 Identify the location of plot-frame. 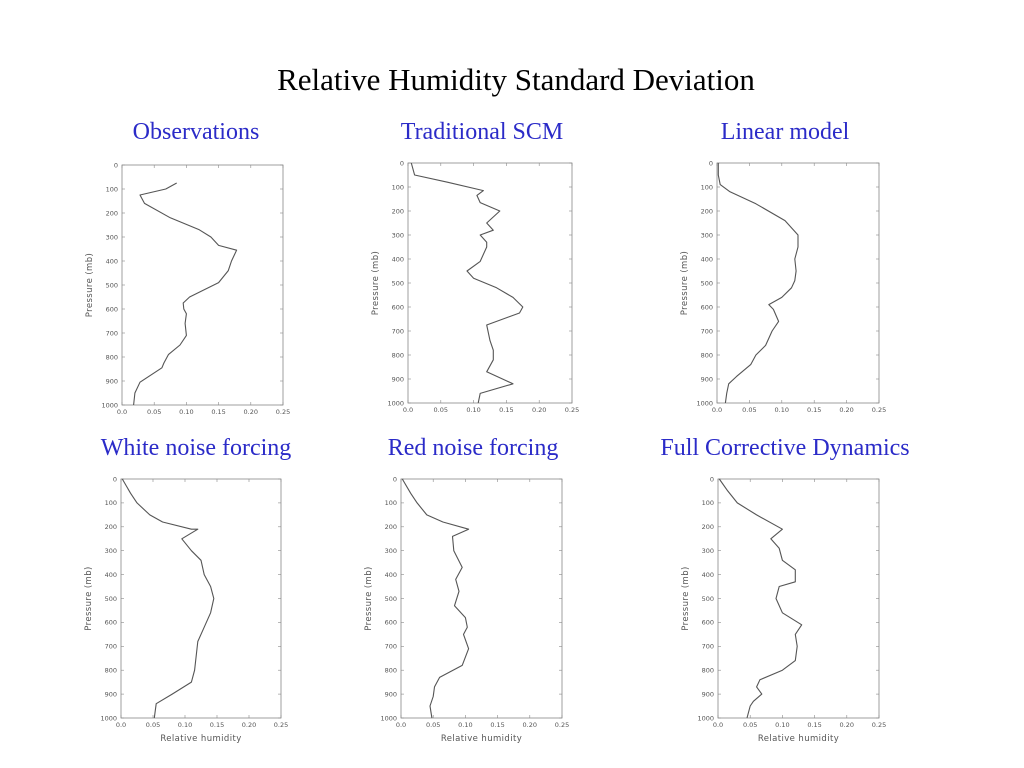
(798, 598).